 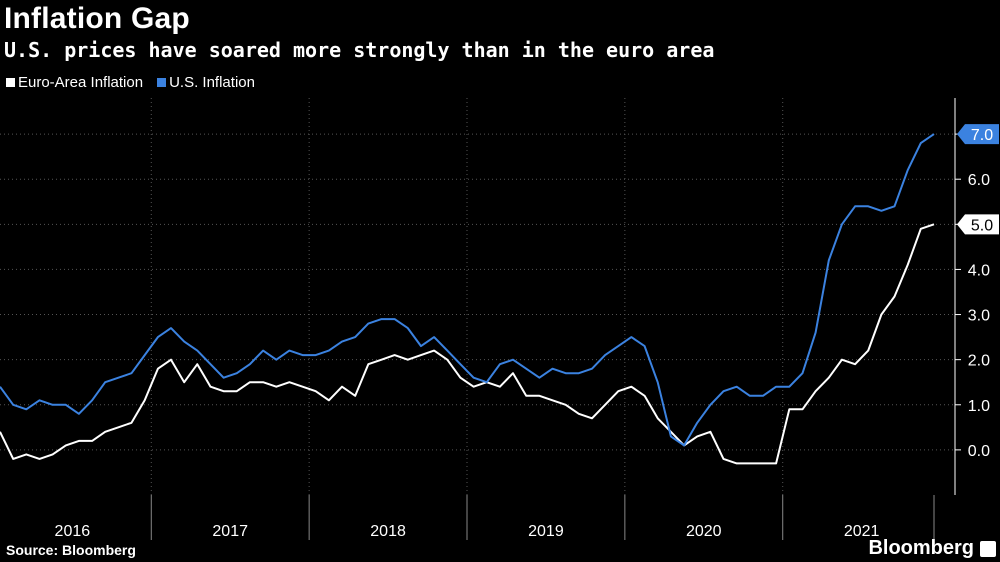 What do you see at coordinates (71, 550) in the screenshot?
I see `source-note: Source: Bloomberg` at bounding box center [71, 550].